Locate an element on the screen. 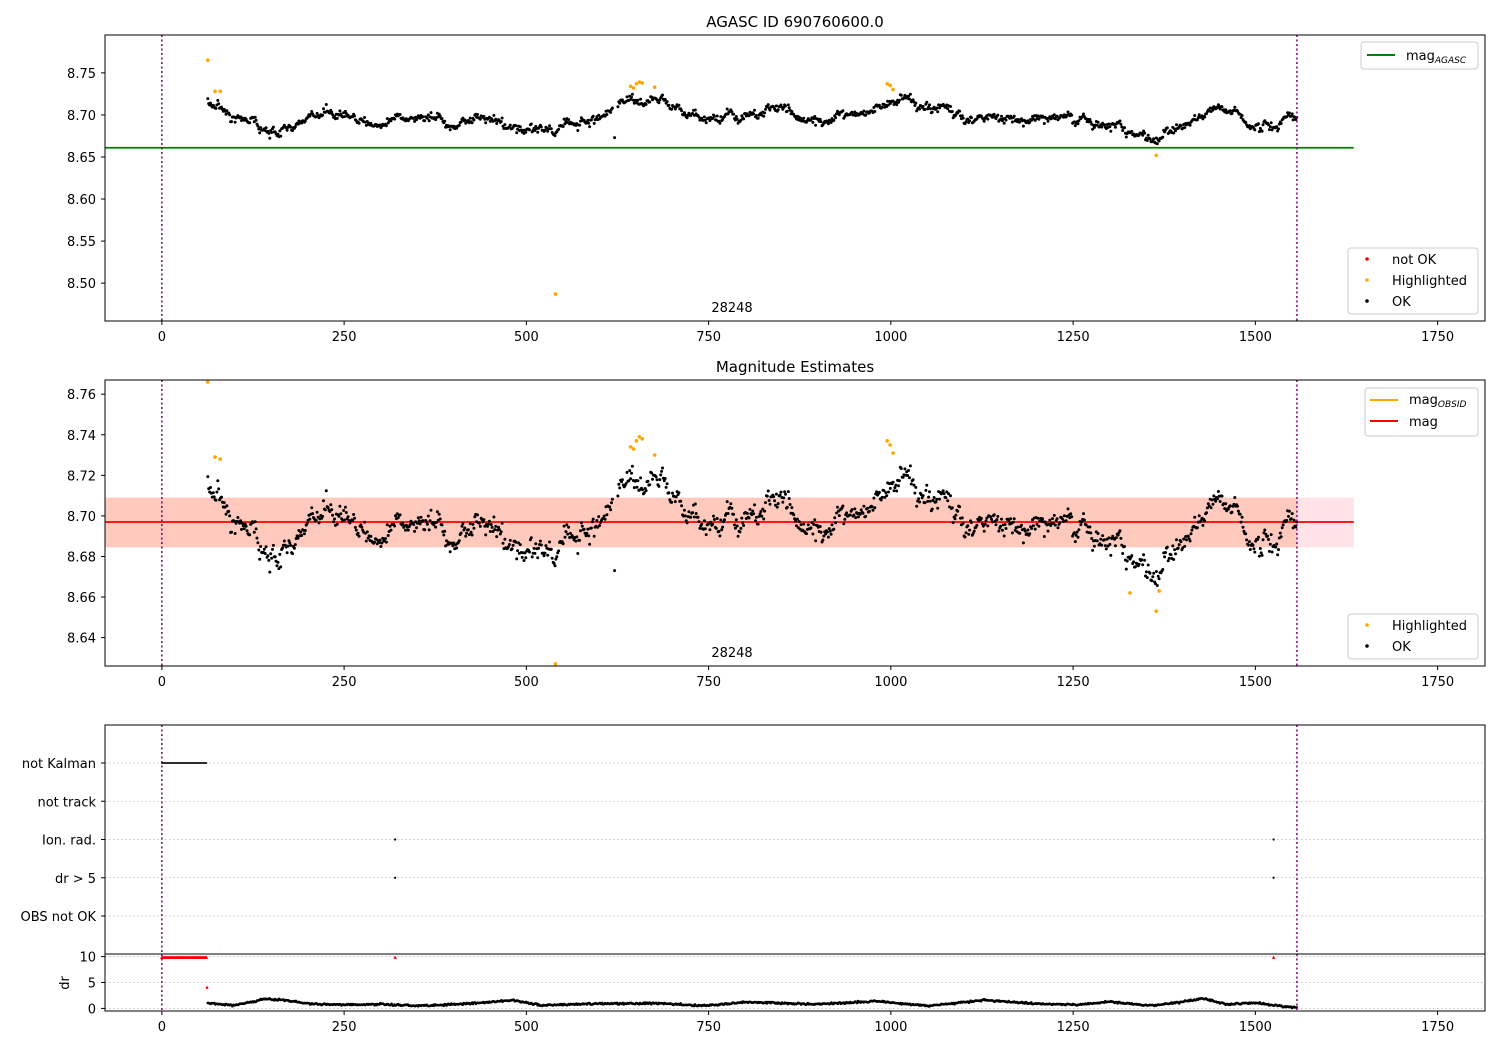  x-tick-label: 1000 is located at coordinates (890, 337).